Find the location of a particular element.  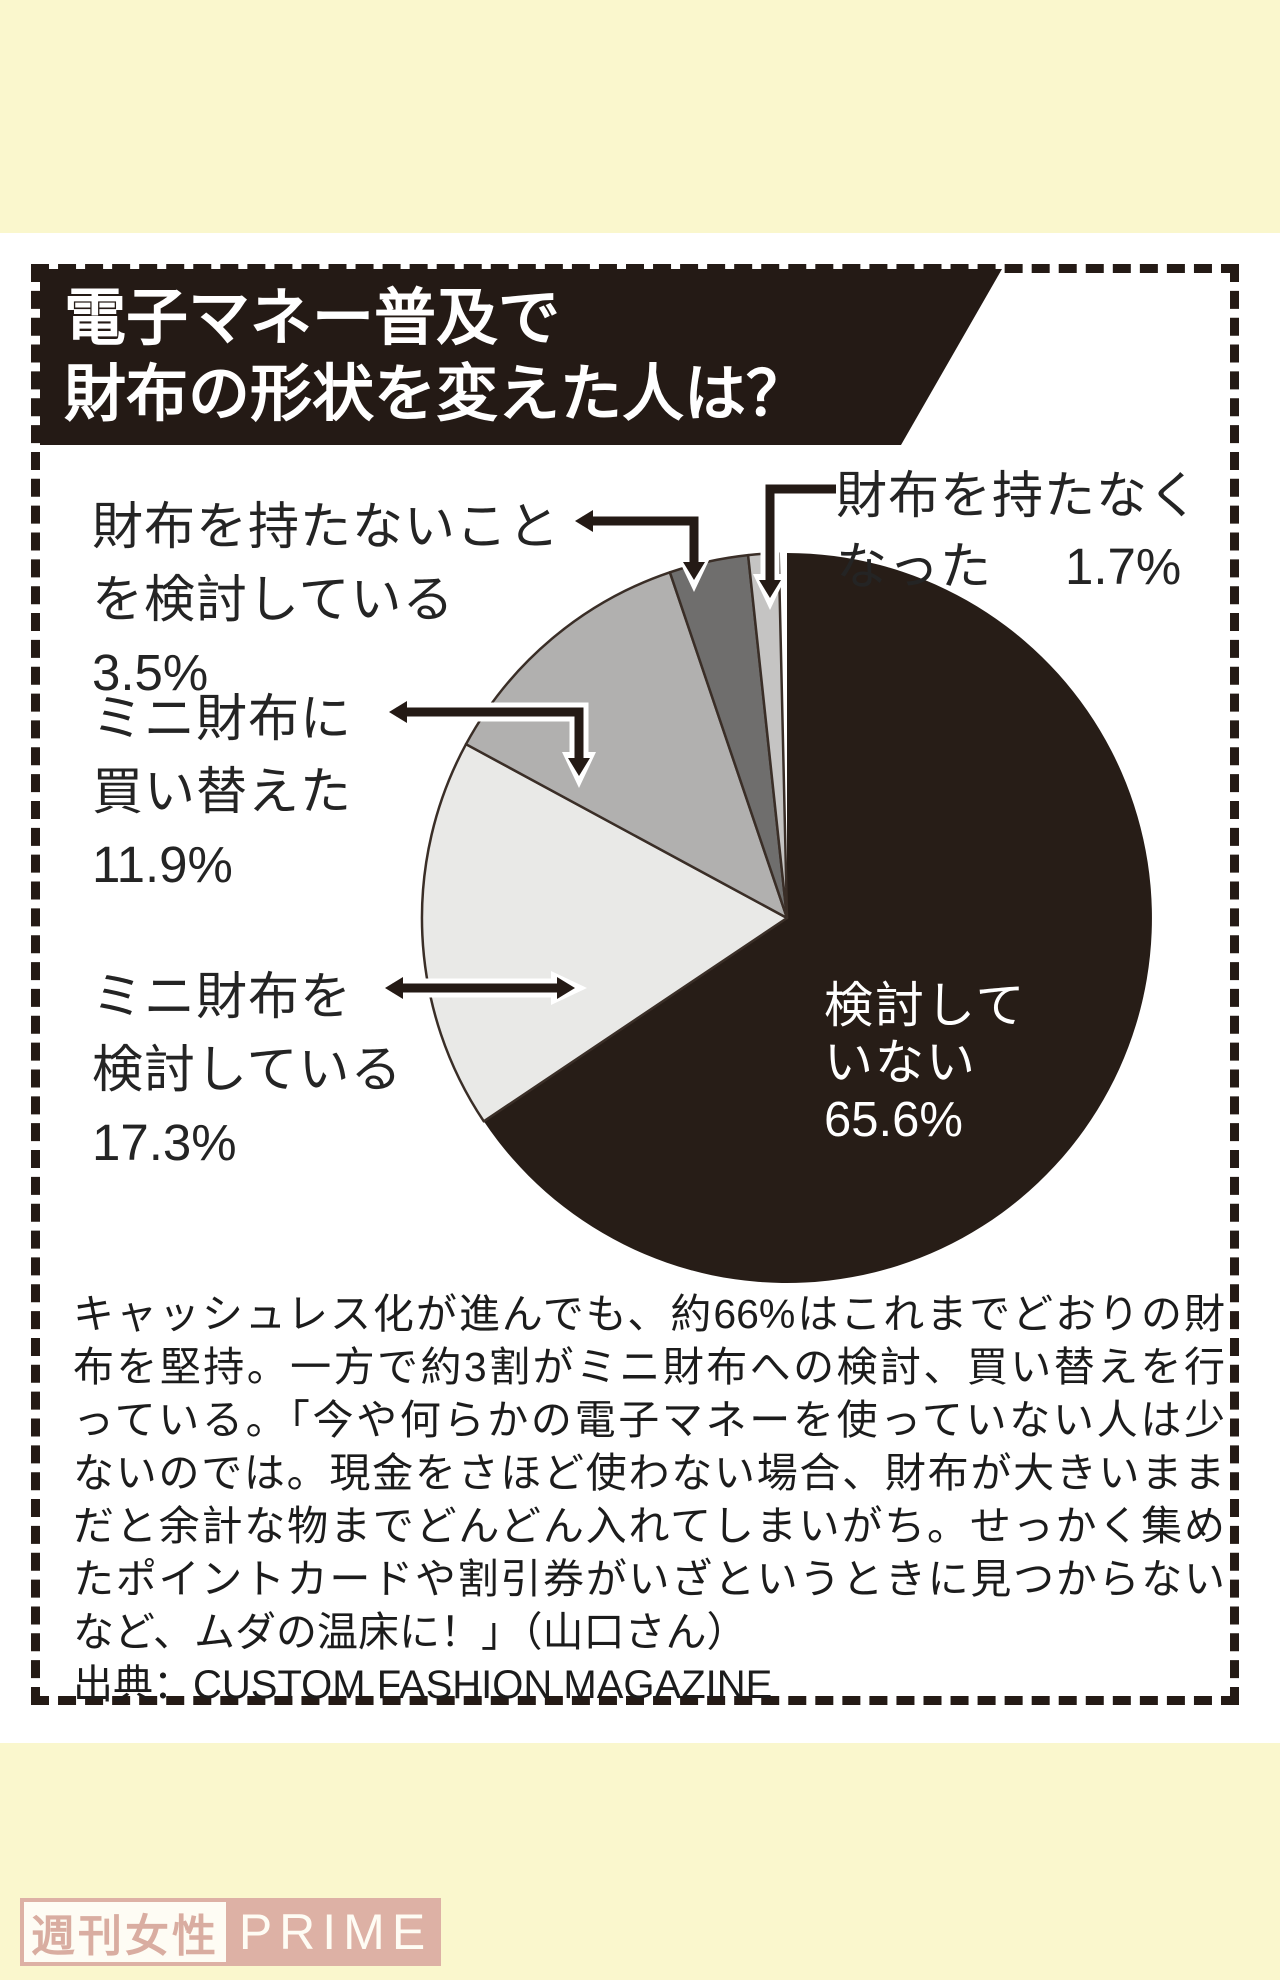

label-line: 検討している is located at coordinates (247, 1069).